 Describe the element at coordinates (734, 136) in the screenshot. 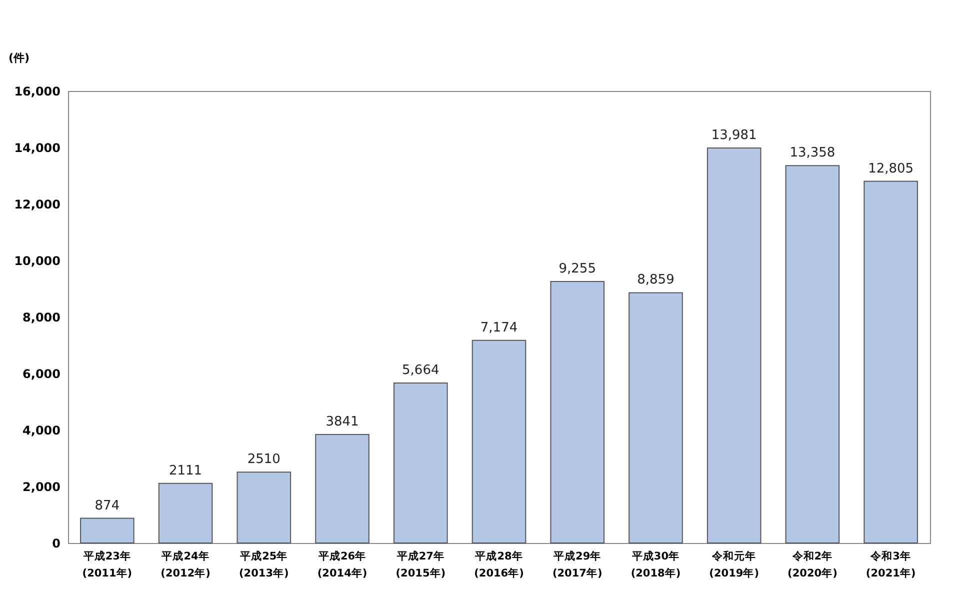

I see `data-label: 13,981` at that location.